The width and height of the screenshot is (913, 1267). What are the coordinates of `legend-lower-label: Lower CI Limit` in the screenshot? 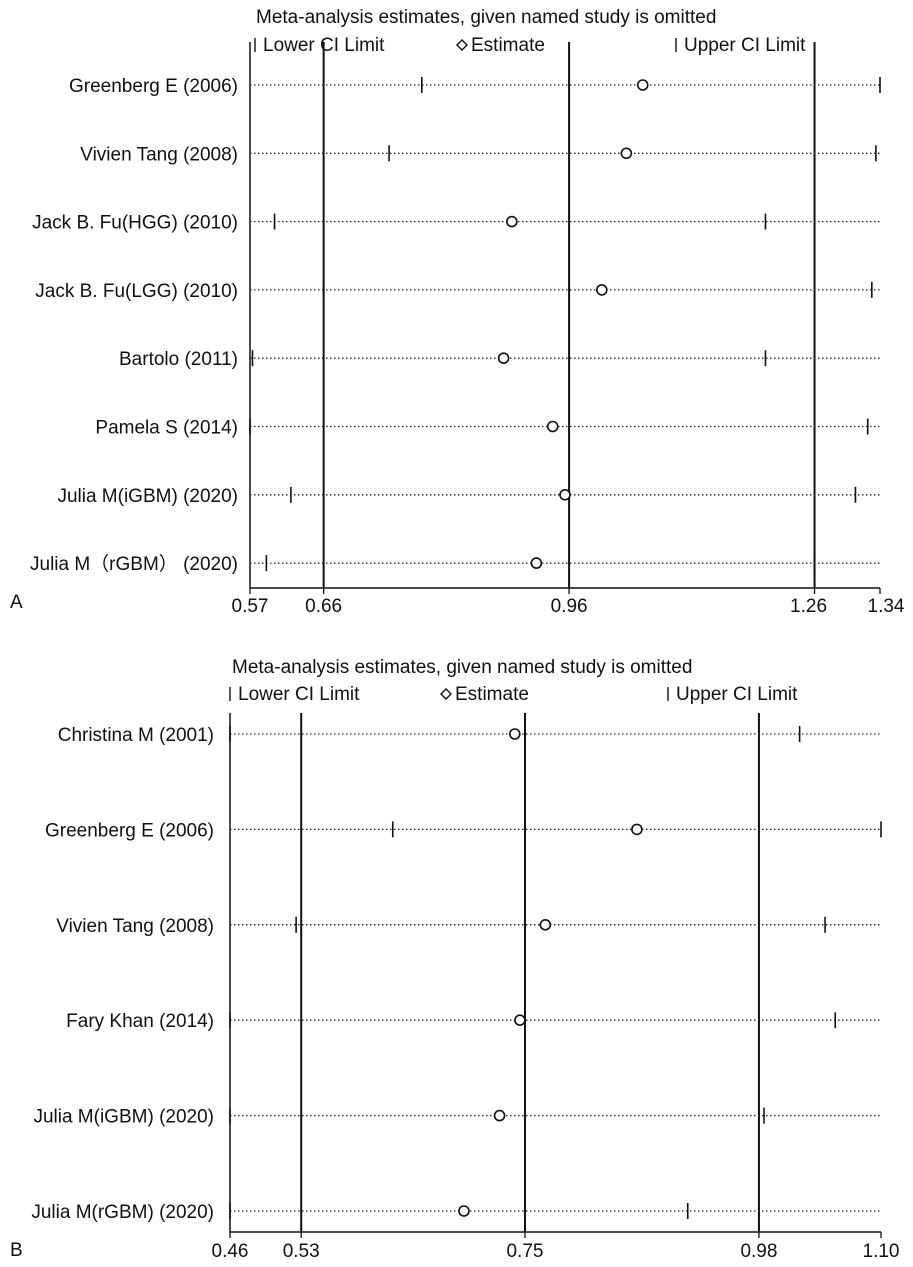 It's located at (299, 694).